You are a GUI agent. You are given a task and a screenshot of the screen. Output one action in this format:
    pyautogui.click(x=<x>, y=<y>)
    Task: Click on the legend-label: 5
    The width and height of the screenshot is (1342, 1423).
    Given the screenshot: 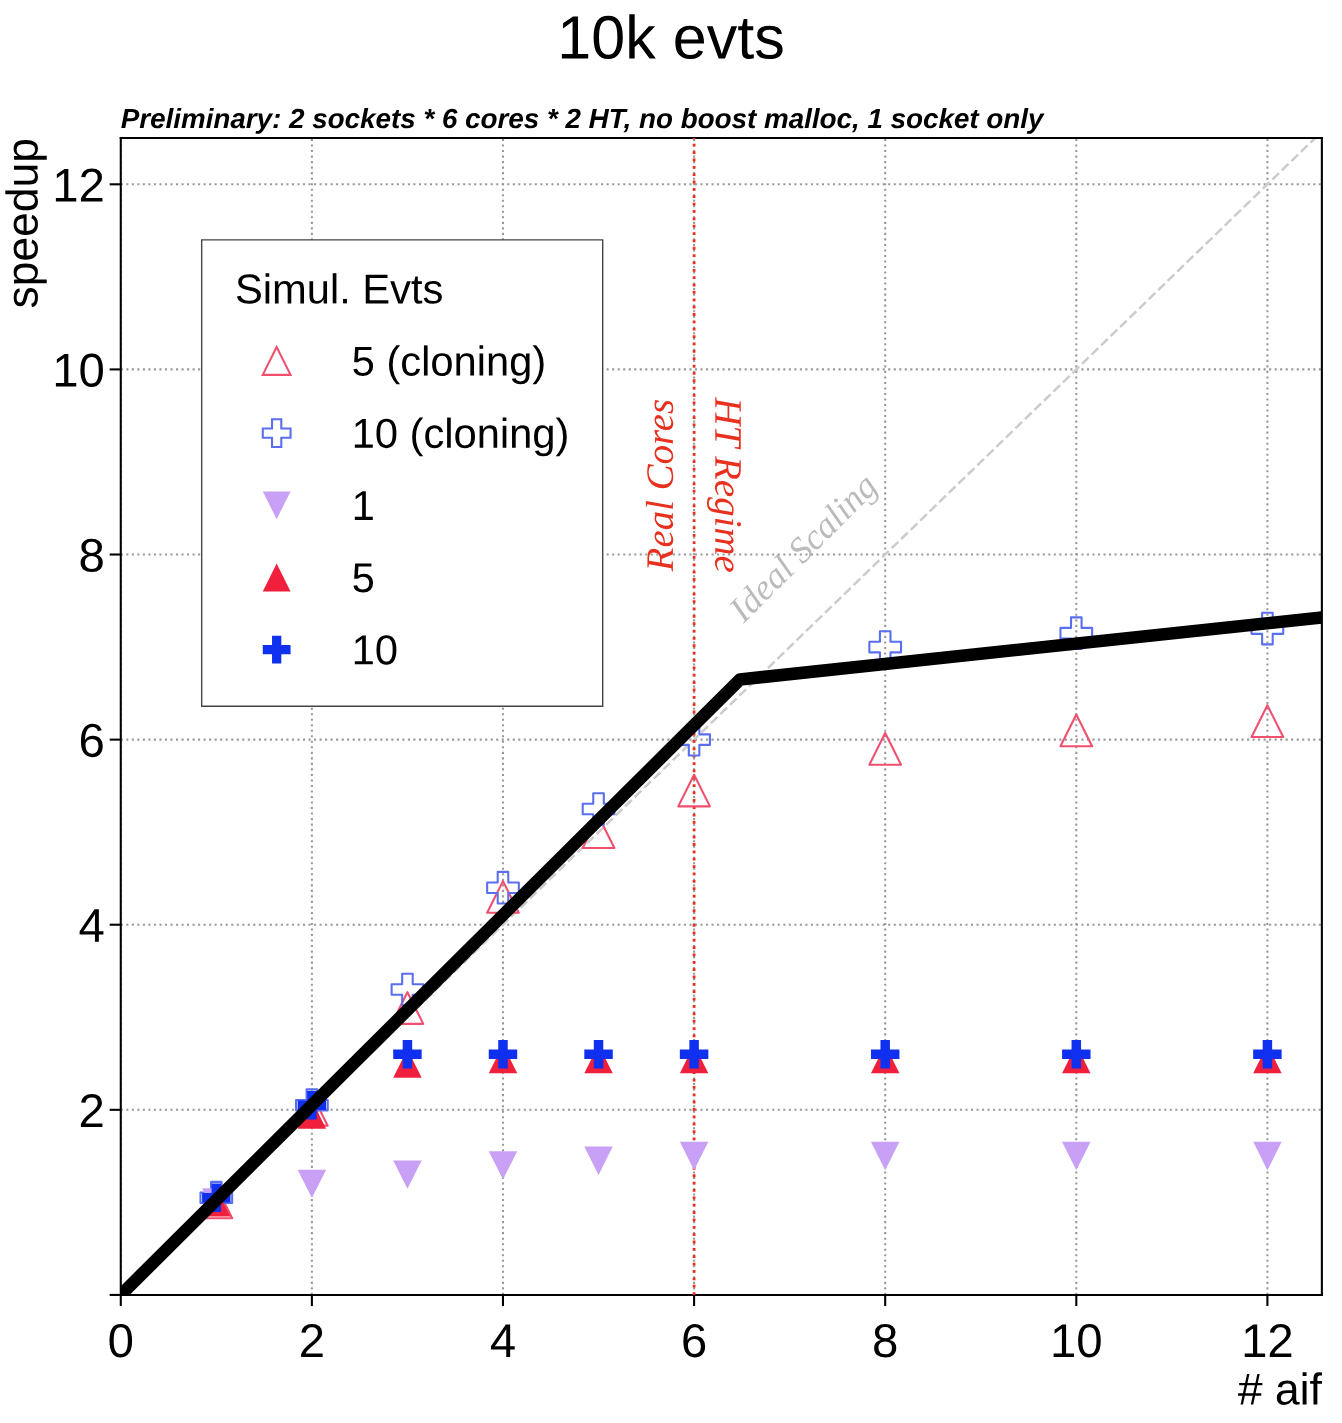 What is the action you would take?
    pyautogui.click(x=363, y=578)
    